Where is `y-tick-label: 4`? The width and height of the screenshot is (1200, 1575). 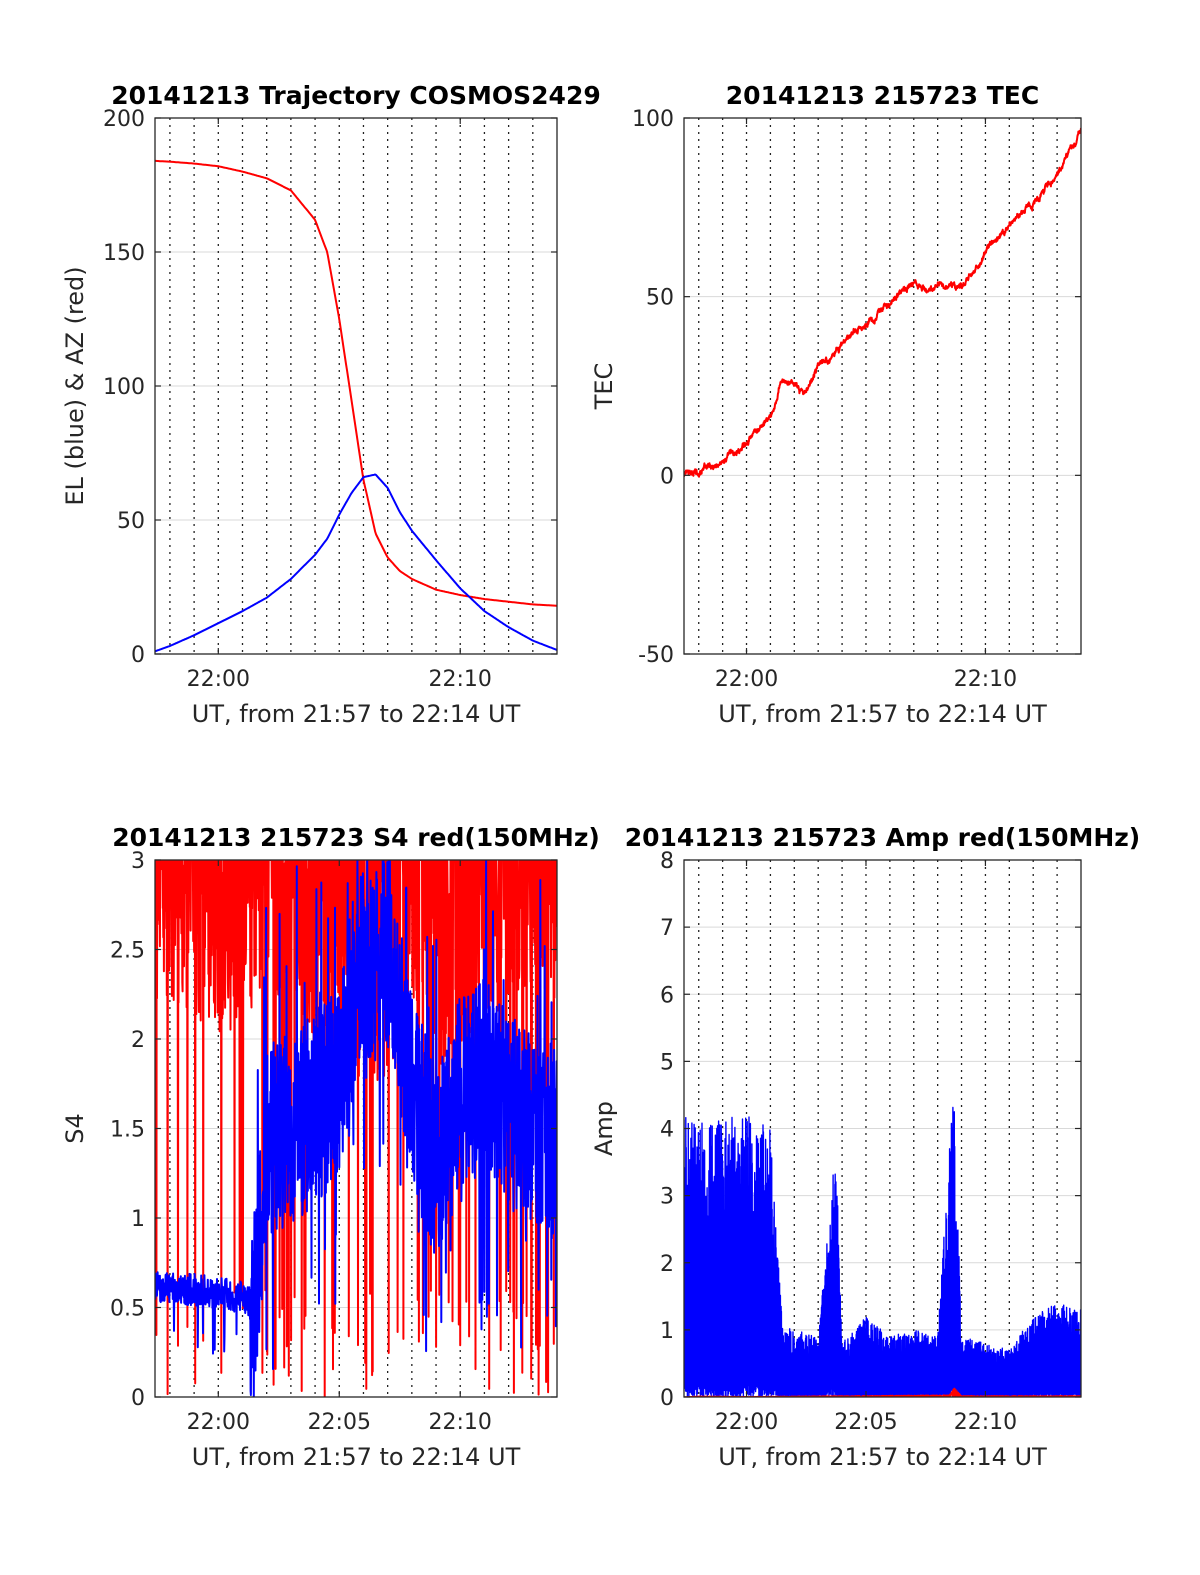 y-tick-label: 4 is located at coordinates (667, 1130).